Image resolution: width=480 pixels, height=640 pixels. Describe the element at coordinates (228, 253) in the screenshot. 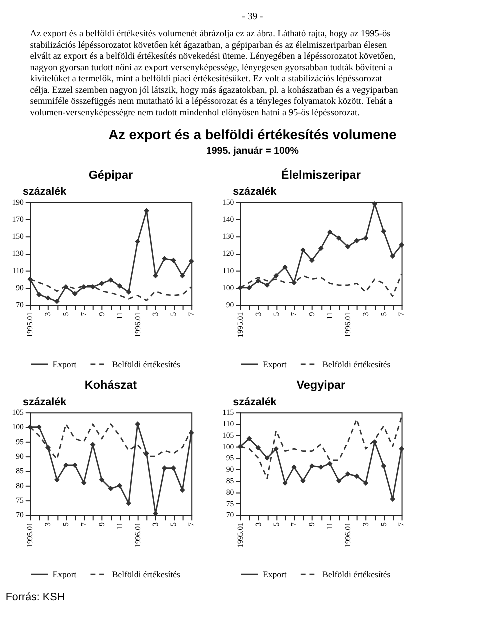

I see `y-tick-label: 120` at that location.